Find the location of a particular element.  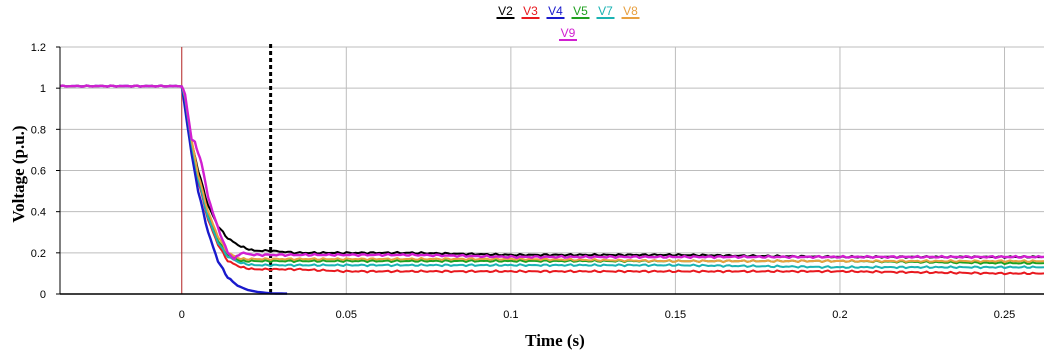

x-tick-label: 0.2 is located at coordinates (839, 315).